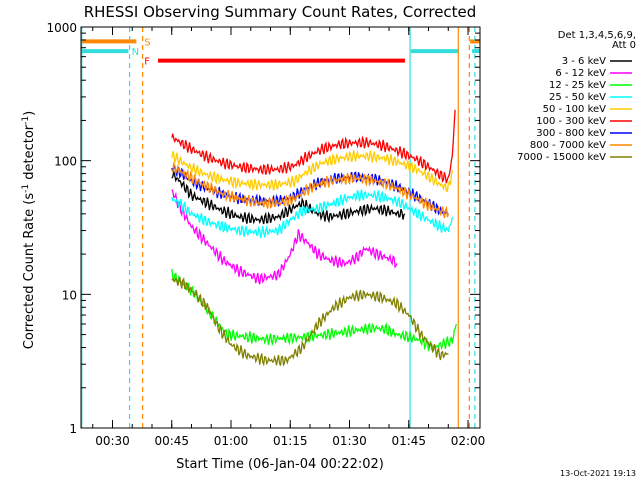 This screenshot has height=480, width=640. I want to click on y-label-part2: detector, so click(29, 154).